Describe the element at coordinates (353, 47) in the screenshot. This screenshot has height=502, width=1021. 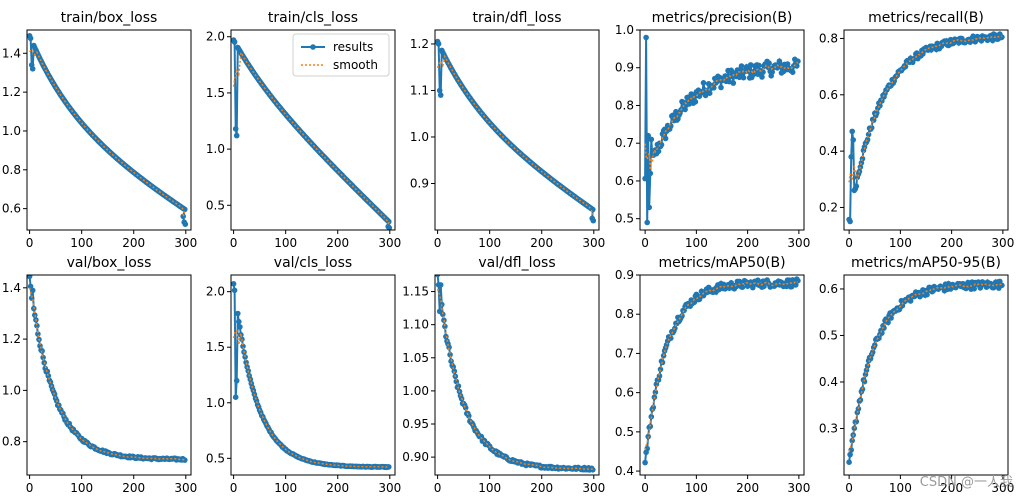
I see `legend-results-label: results` at that location.